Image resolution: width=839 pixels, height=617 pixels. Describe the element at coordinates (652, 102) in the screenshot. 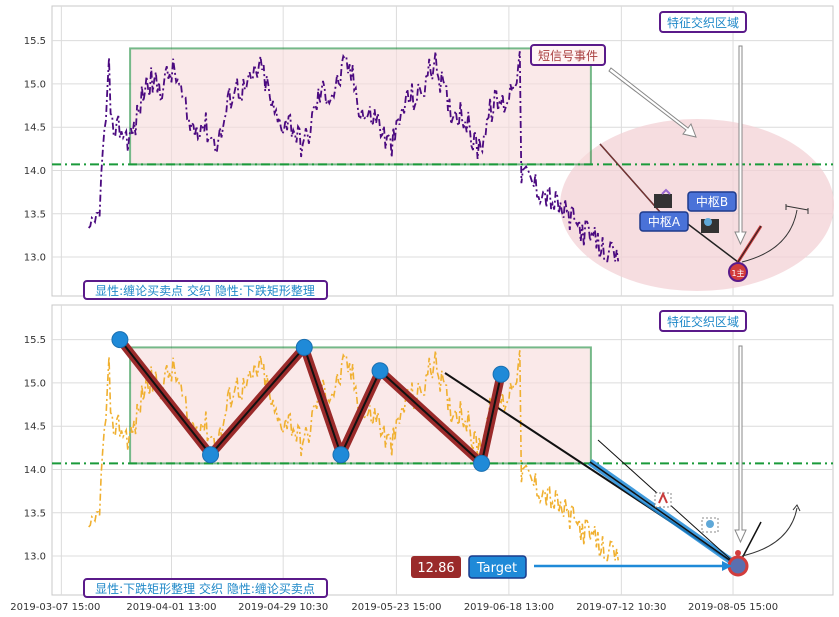

I see `event-pointer-arrow` at that location.